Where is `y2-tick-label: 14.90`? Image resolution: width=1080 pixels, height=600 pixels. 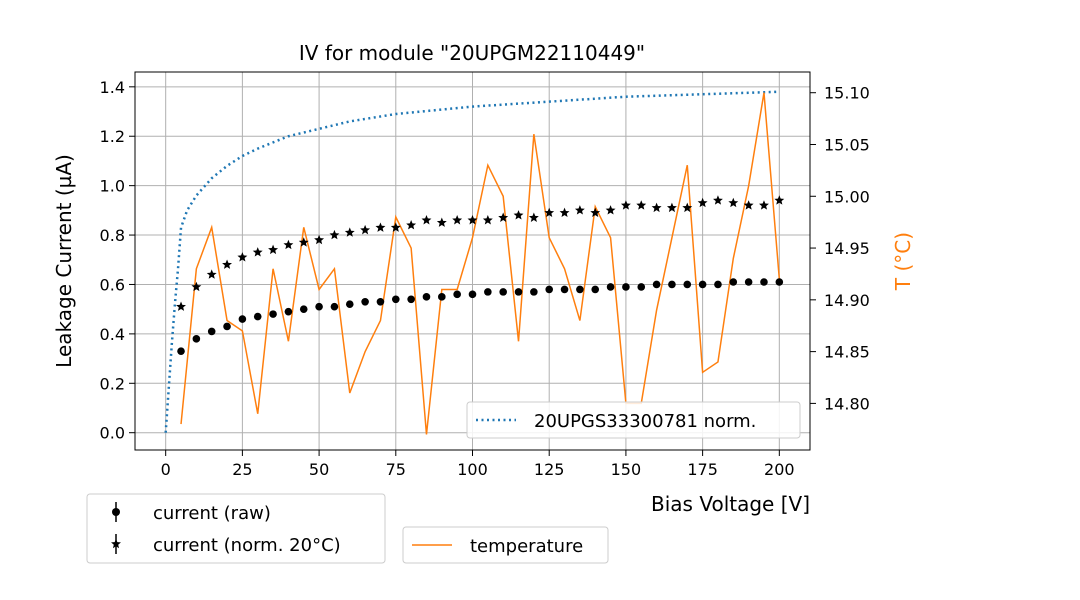
y2-tick-label: 14.90 is located at coordinates (847, 300).